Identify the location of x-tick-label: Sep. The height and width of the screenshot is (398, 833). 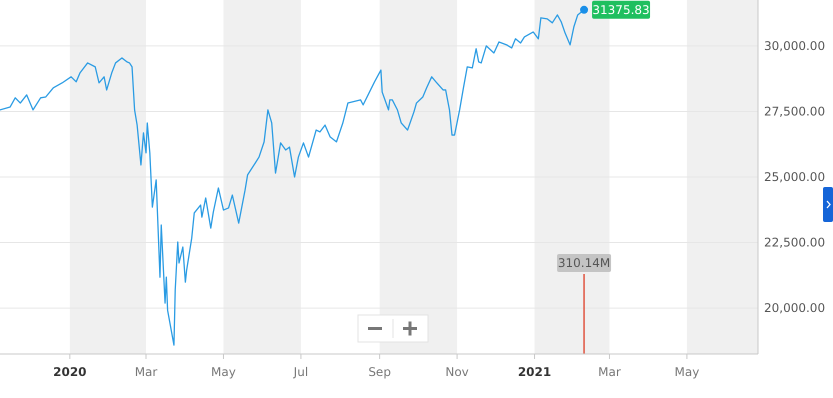
(379, 372).